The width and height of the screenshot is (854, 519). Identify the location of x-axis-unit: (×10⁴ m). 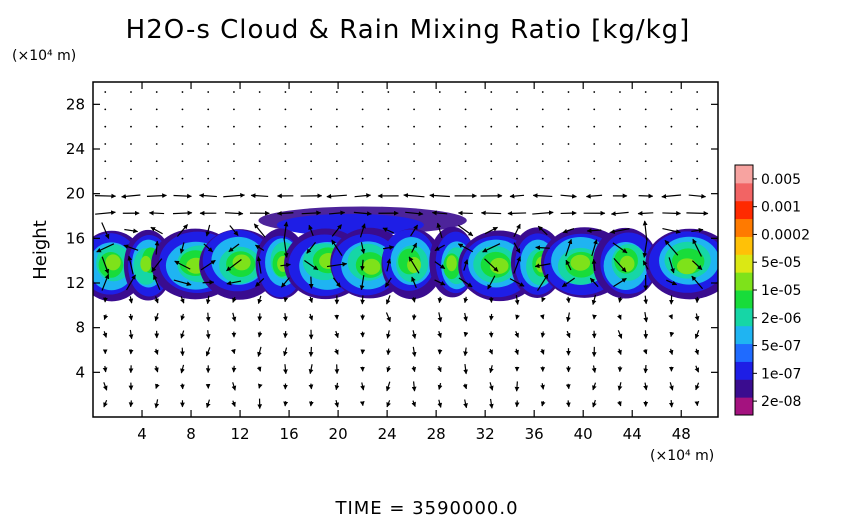
(682, 456).